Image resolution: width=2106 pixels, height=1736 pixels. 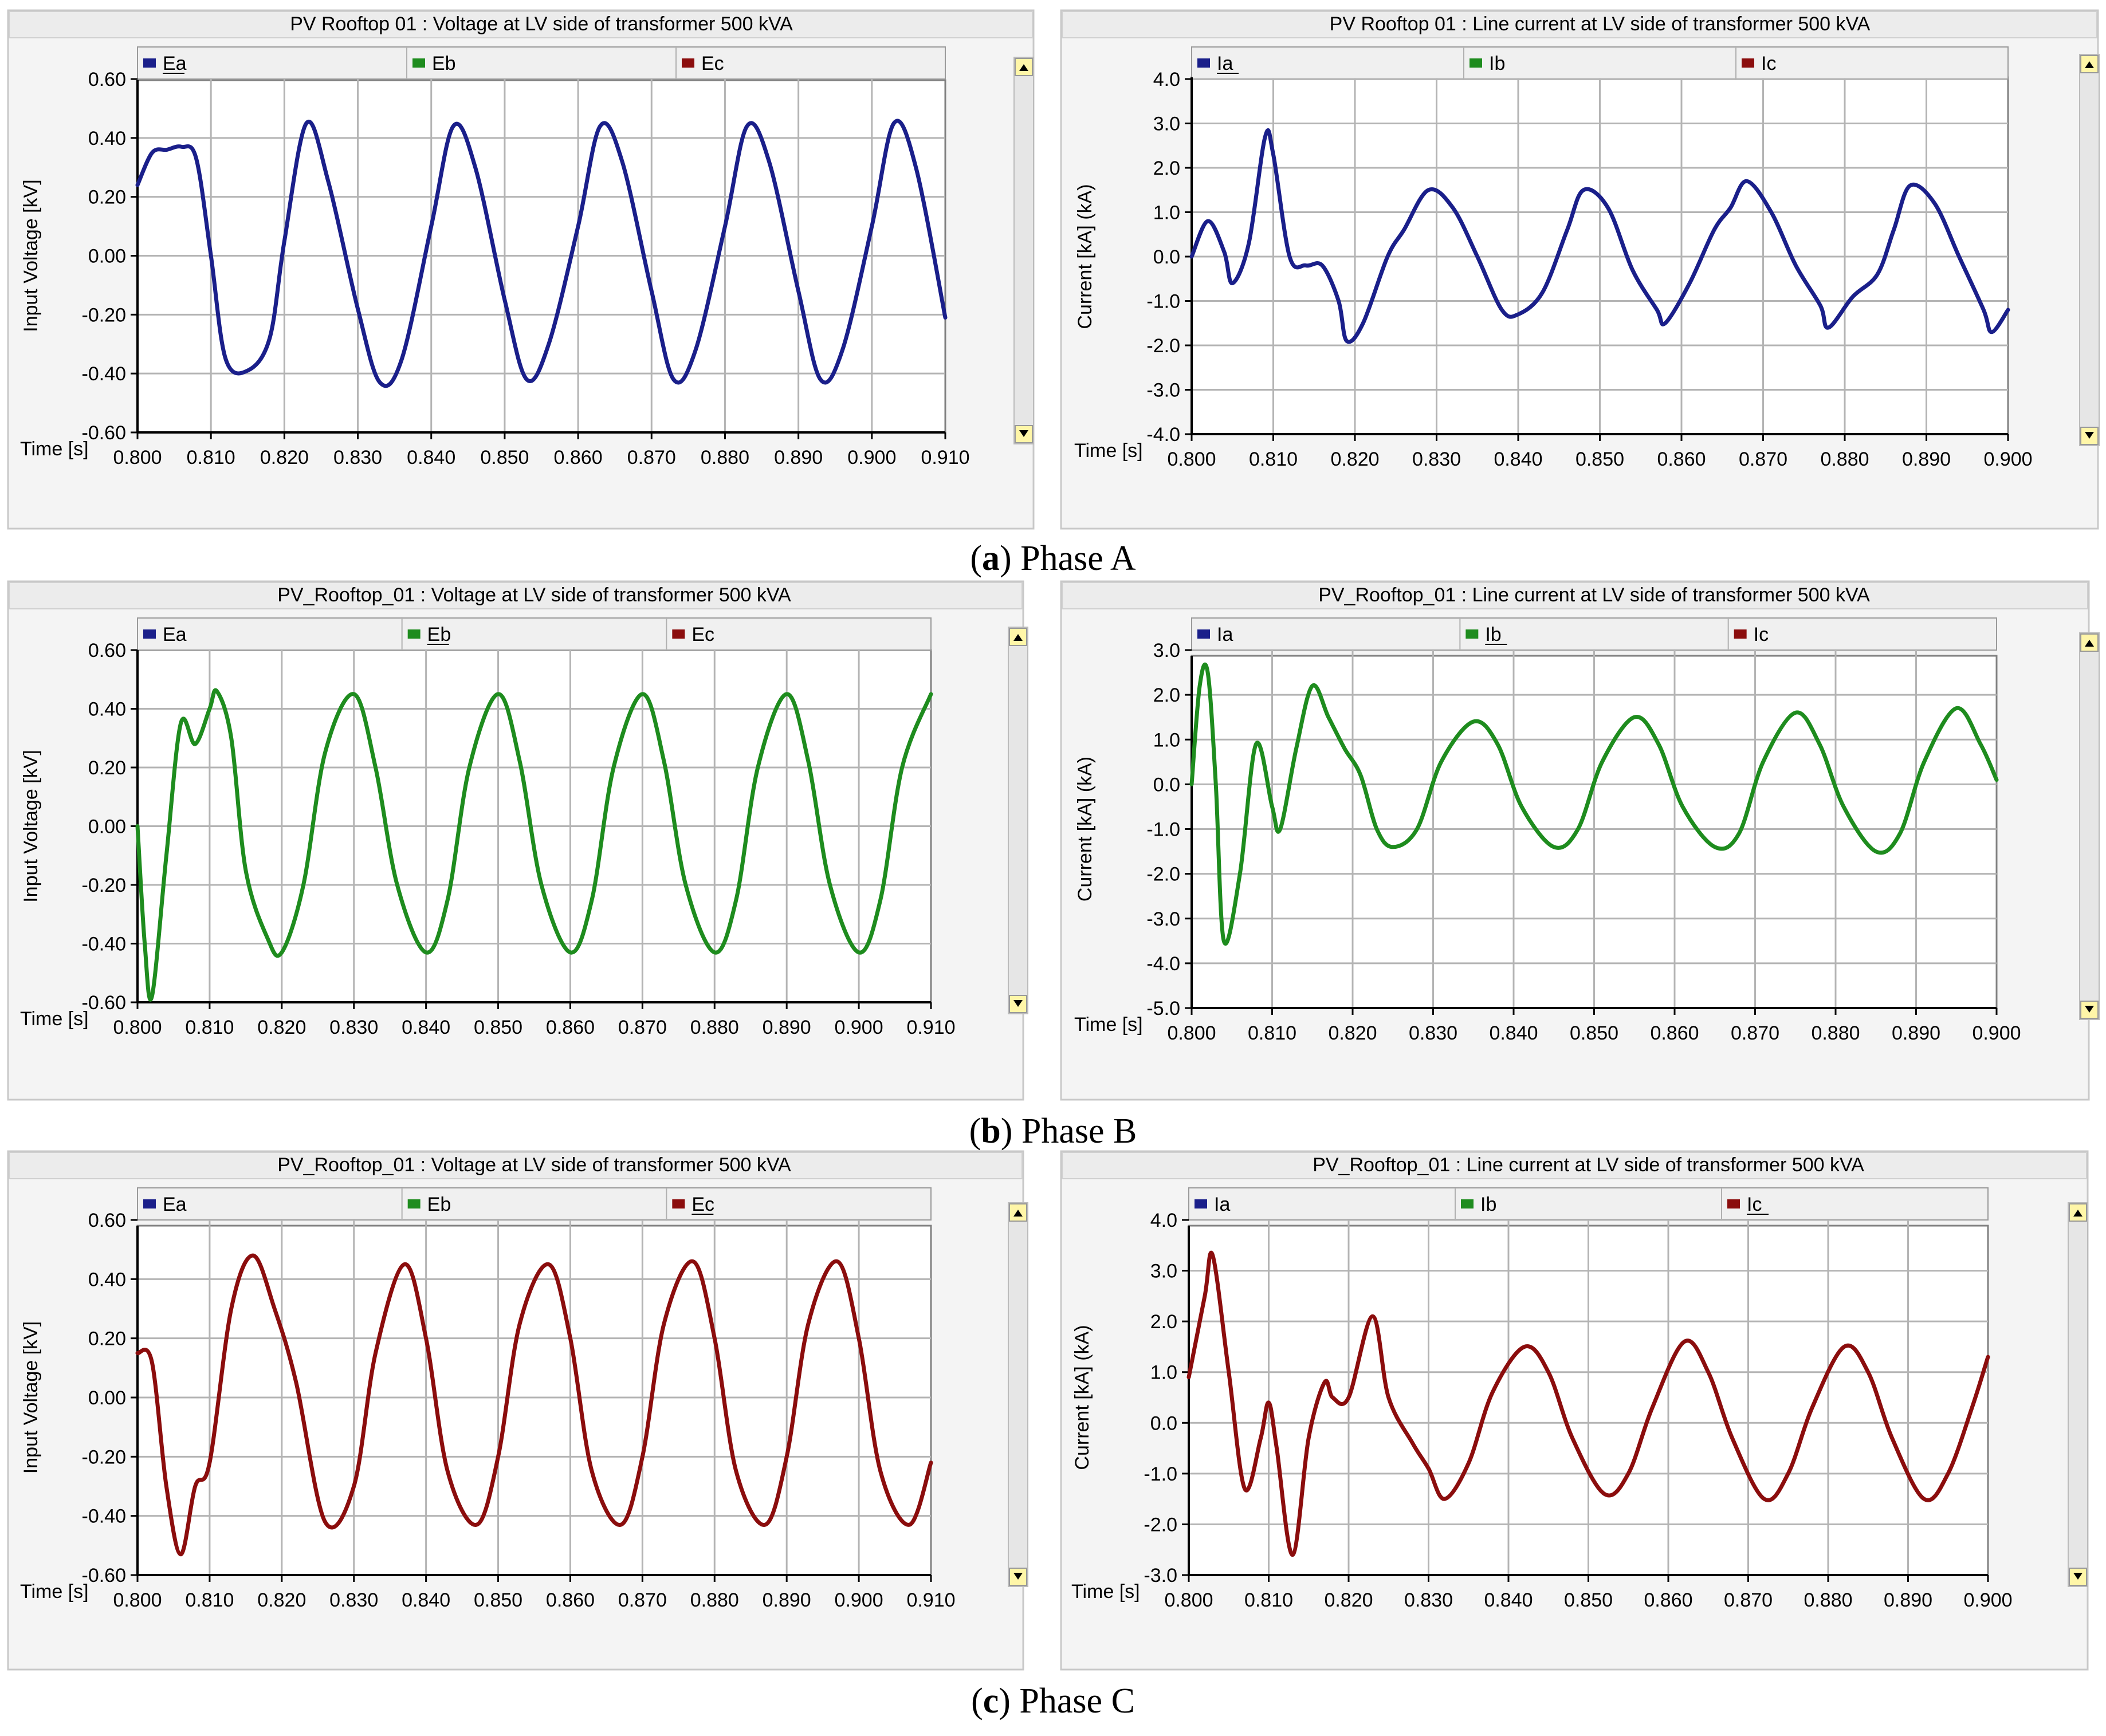 What do you see at coordinates (1166, 79) in the screenshot?
I see `y-tick-label: 4.0` at bounding box center [1166, 79].